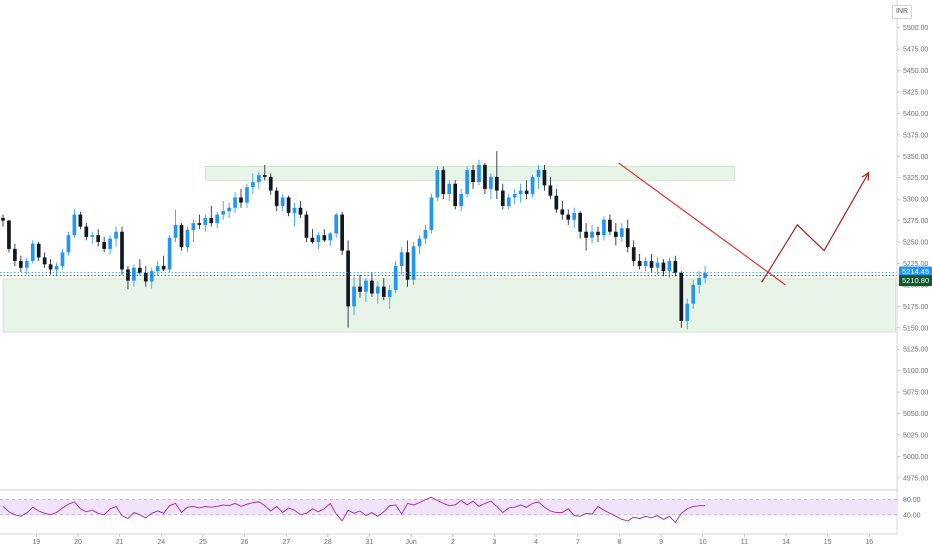  I want to click on price-tick-label: 4975.00, so click(915, 478).